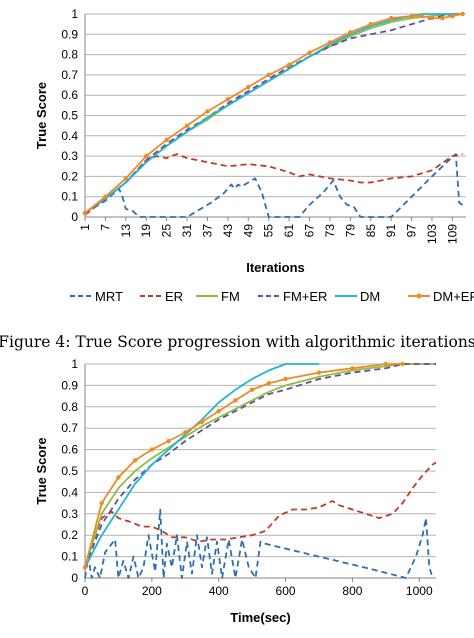 Image resolution: width=474 pixels, height=638 pixels. I want to click on x-tick-label: 13, so click(126, 231).